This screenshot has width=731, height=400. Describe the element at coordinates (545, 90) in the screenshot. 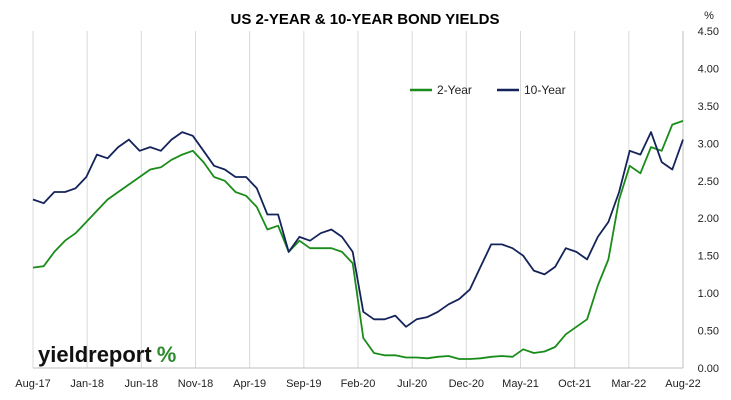

I see `legend-label-10-year: 10-Year` at that location.